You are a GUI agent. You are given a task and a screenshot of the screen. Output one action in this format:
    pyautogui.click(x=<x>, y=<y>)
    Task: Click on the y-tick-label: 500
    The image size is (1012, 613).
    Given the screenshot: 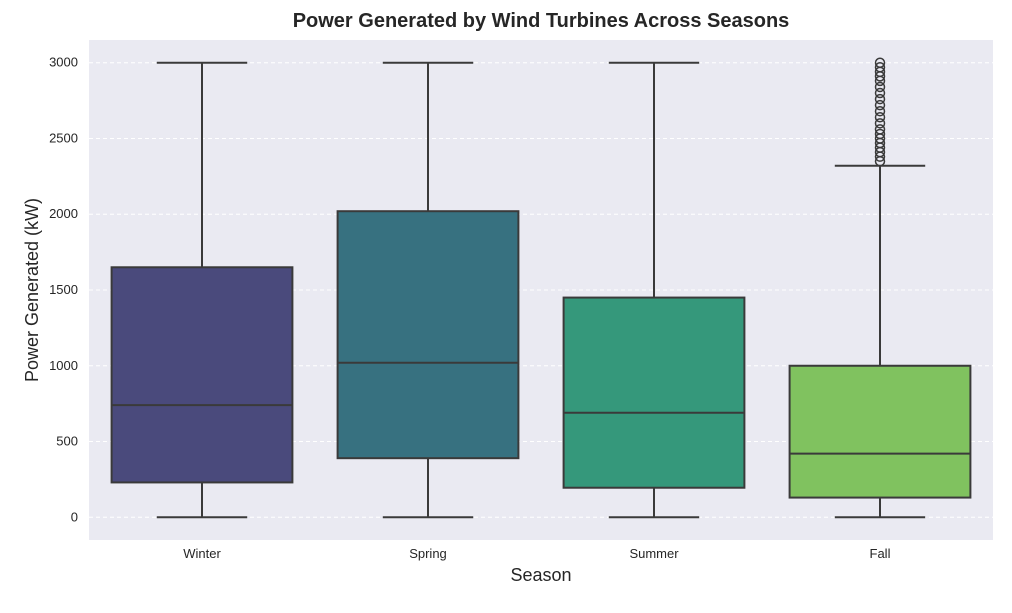 What is the action you would take?
    pyautogui.click(x=67, y=441)
    